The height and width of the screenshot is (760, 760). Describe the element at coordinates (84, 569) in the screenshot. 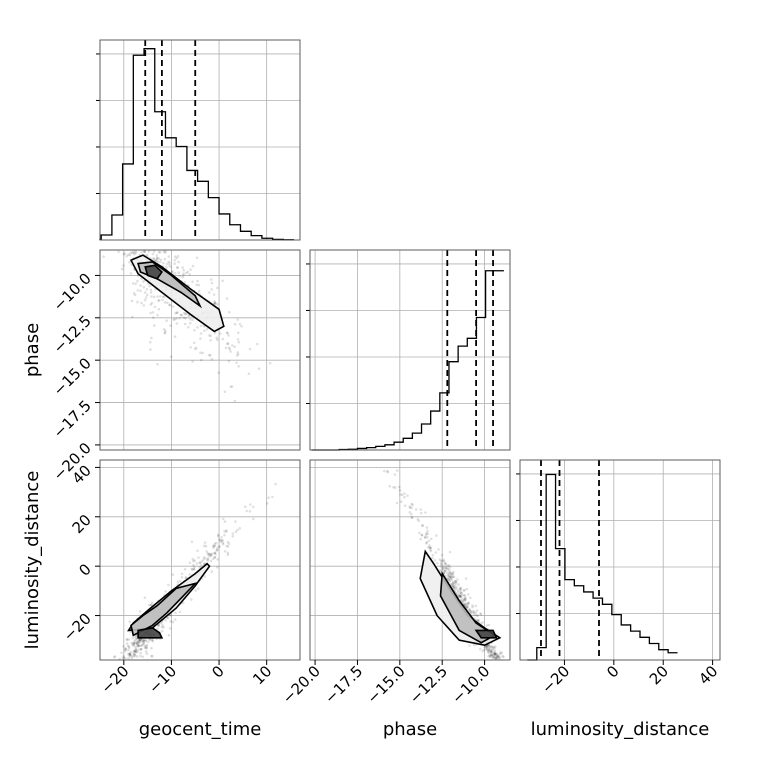

I see `y-tick-label-luminosity_distance: 0` at that location.